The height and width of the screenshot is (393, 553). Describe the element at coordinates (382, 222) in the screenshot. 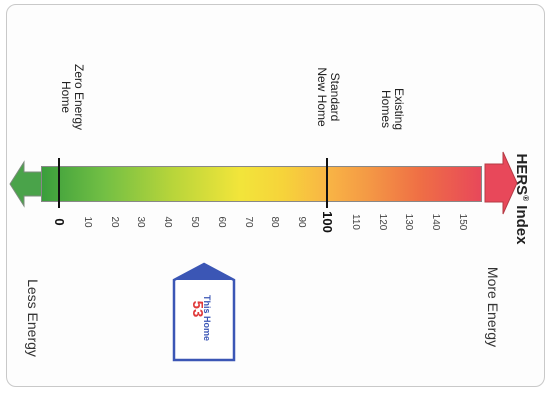

I see `tick-label-120: 120` at that location.